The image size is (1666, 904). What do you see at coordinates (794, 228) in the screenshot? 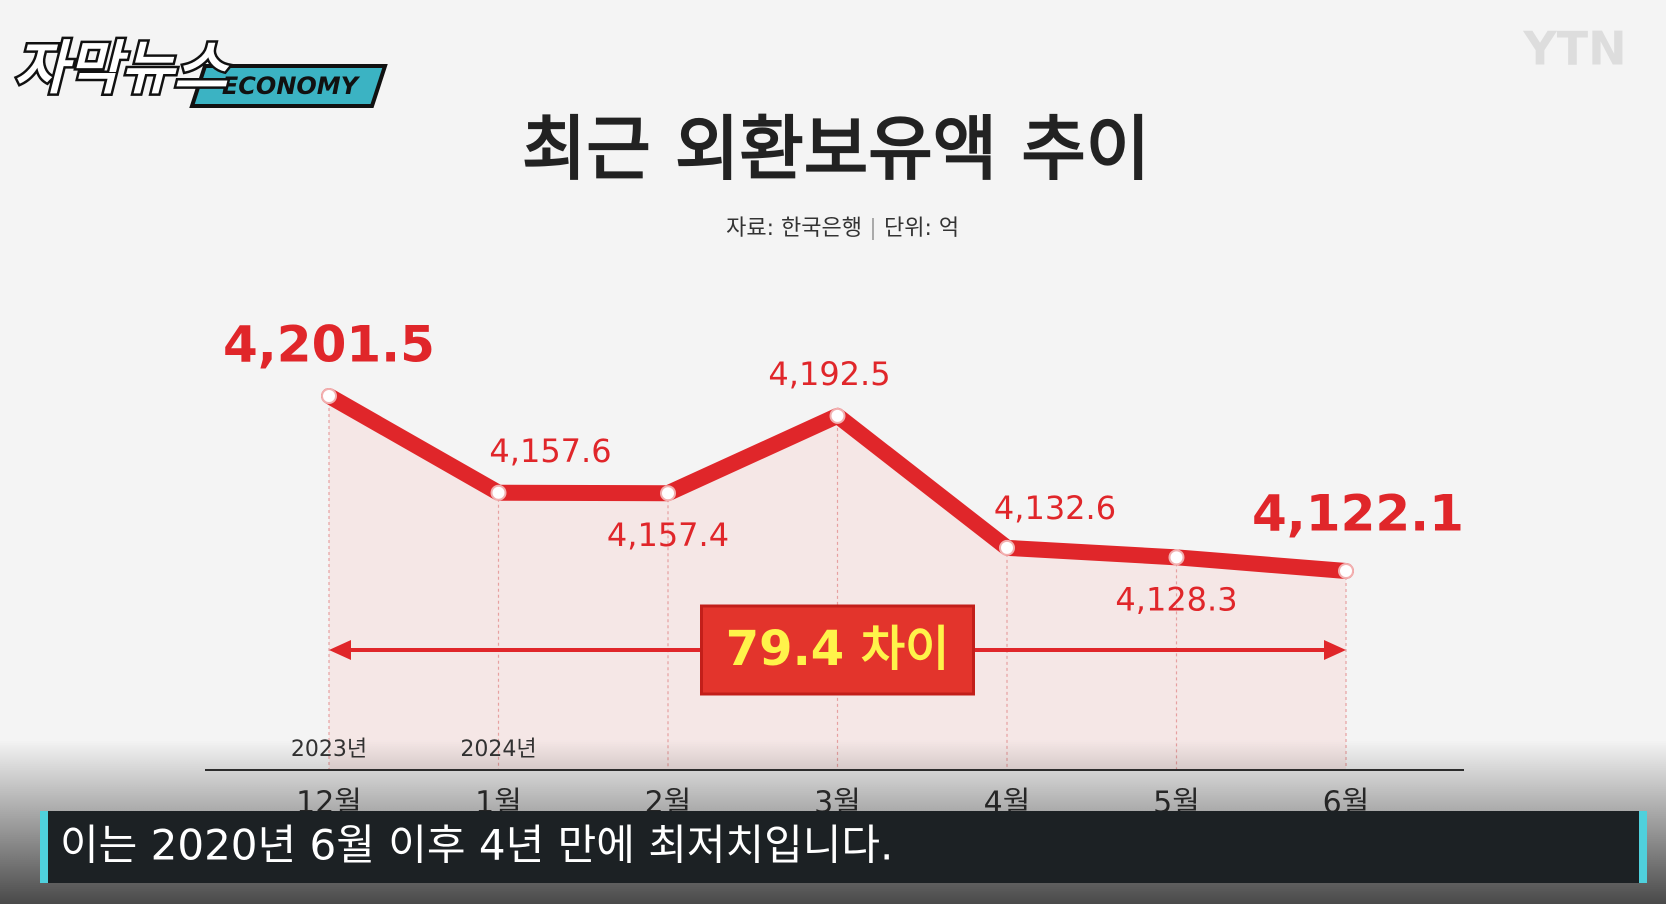
I see `source: 자료: 한국은행` at bounding box center [794, 228].